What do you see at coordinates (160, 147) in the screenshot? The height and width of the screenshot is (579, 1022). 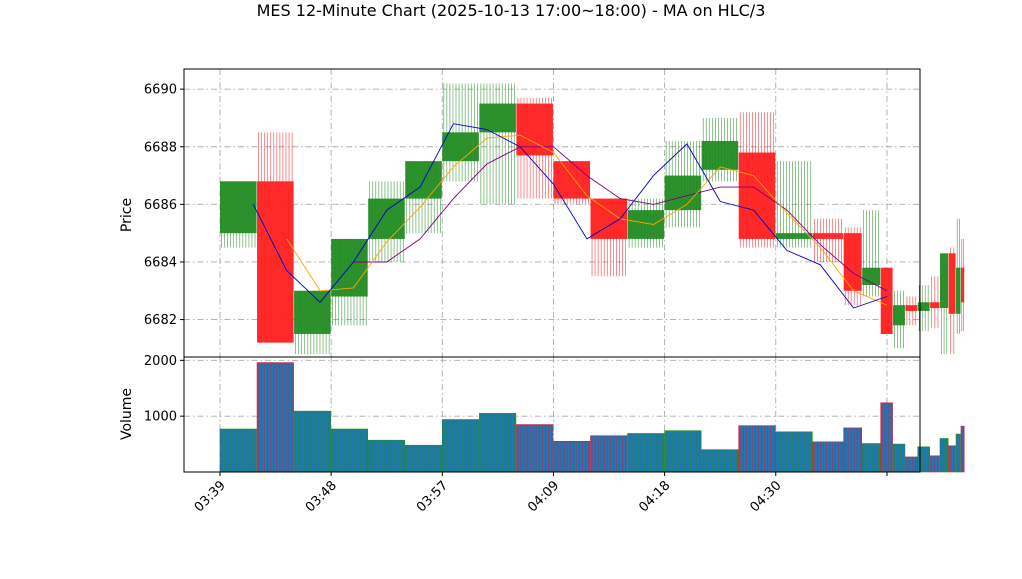 I see `price-ytick-label: 6688` at bounding box center [160, 147].